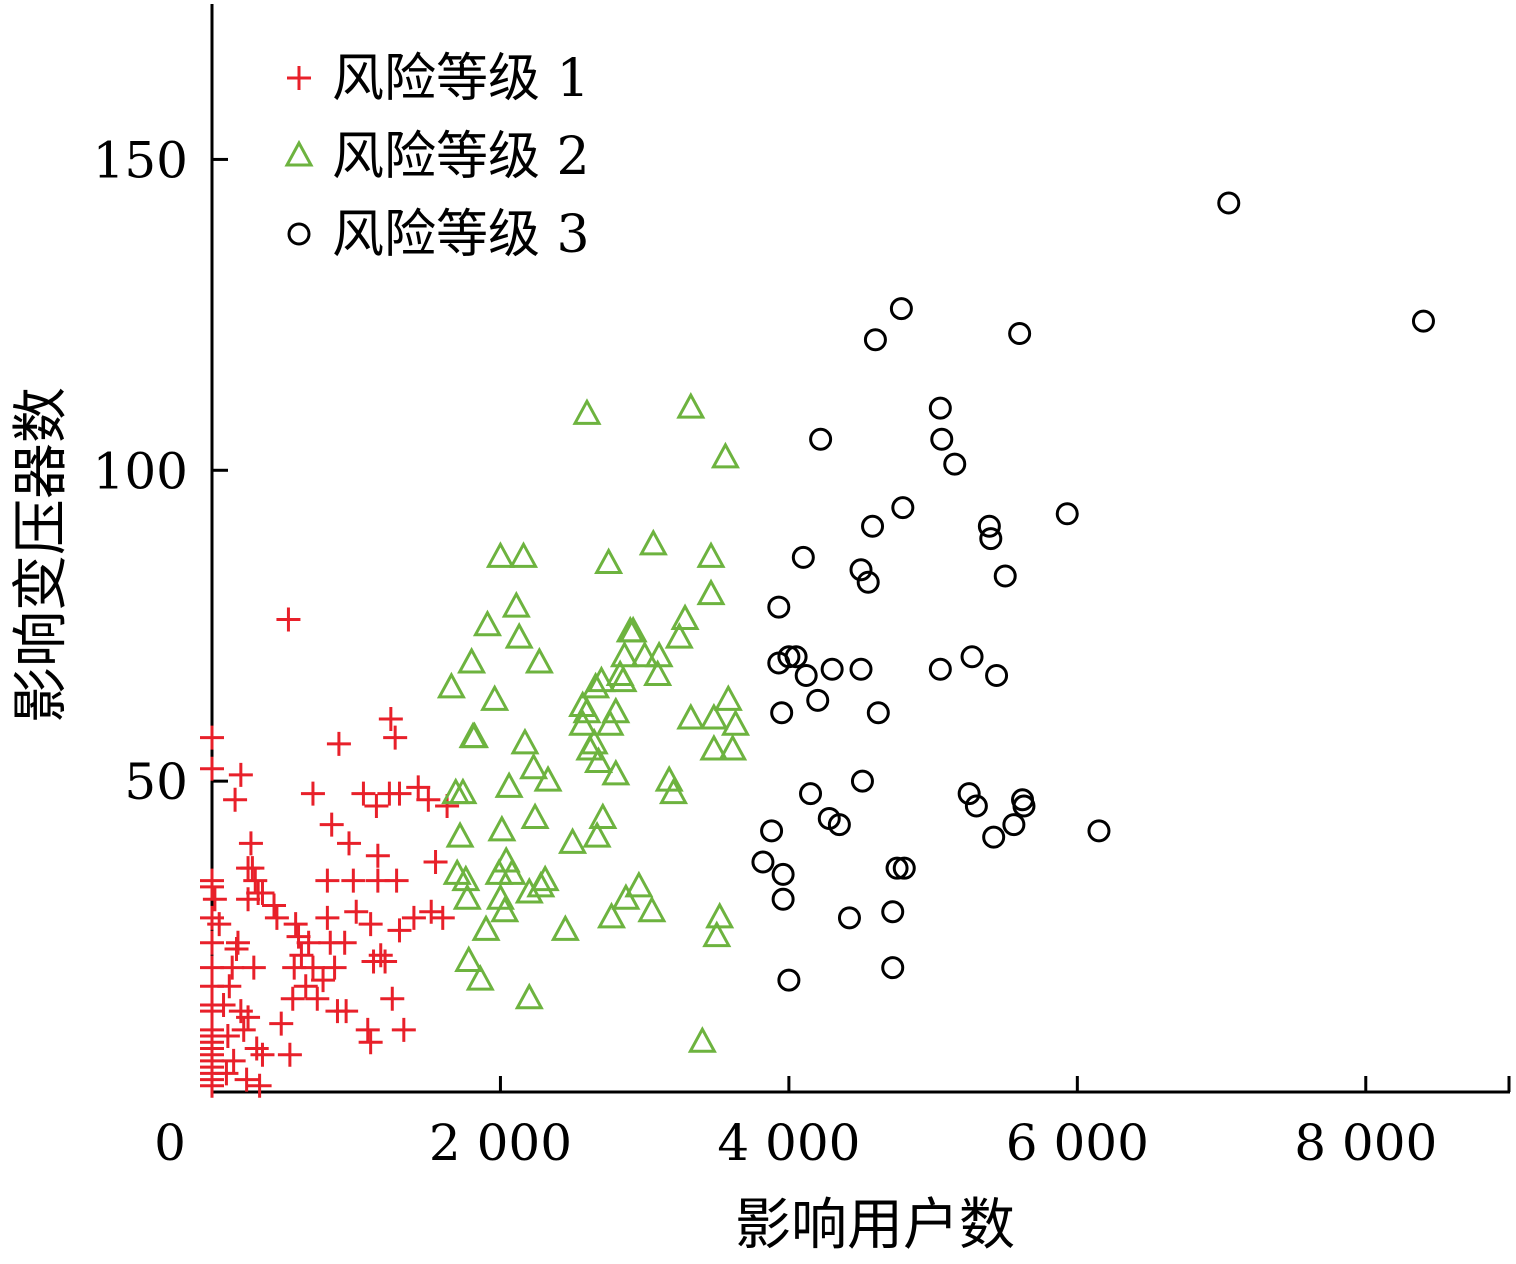  What do you see at coordinates (170, 1143) in the screenshot?
I see `x-tick-label: 0` at bounding box center [170, 1143].